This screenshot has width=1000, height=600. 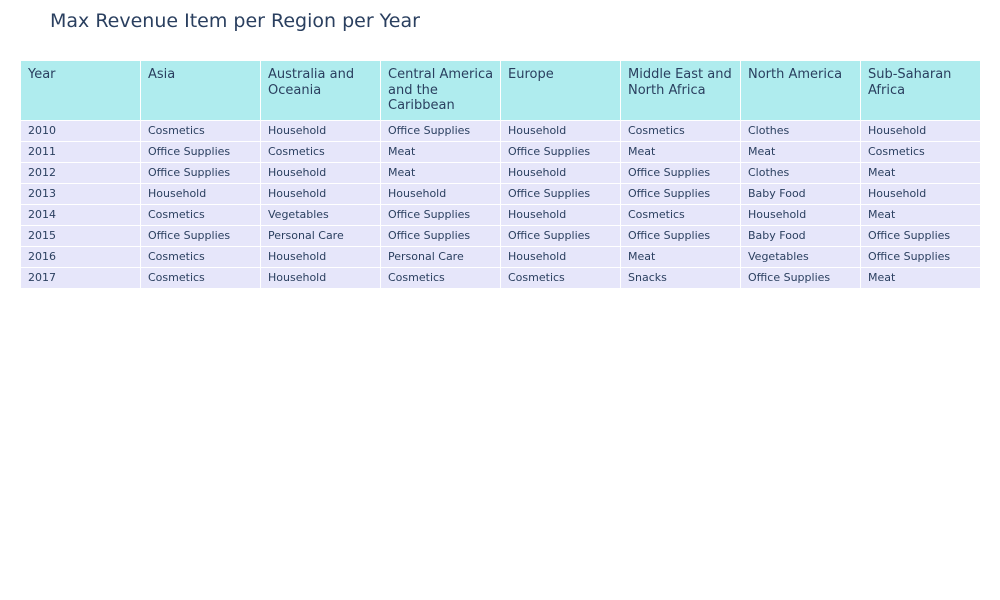 What do you see at coordinates (80, 278) in the screenshot?
I see `year-cell: 2017` at bounding box center [80, 278].